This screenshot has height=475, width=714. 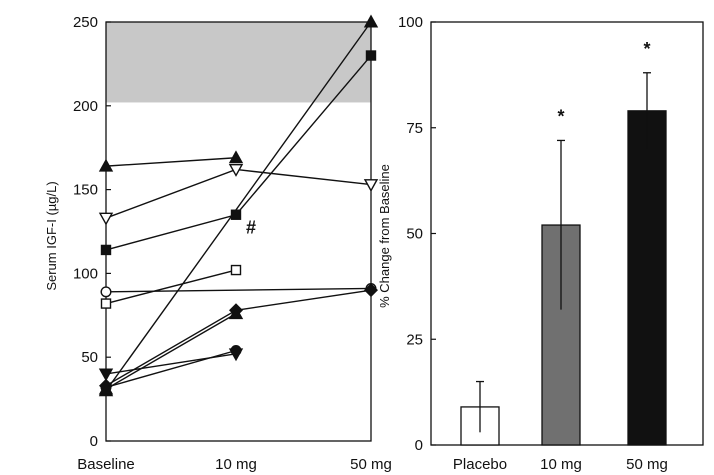 What do you see at coordinates (419, 445) in the screenshot?
I see `right-y-tick-label: 0` at bounding box center [419, 445].